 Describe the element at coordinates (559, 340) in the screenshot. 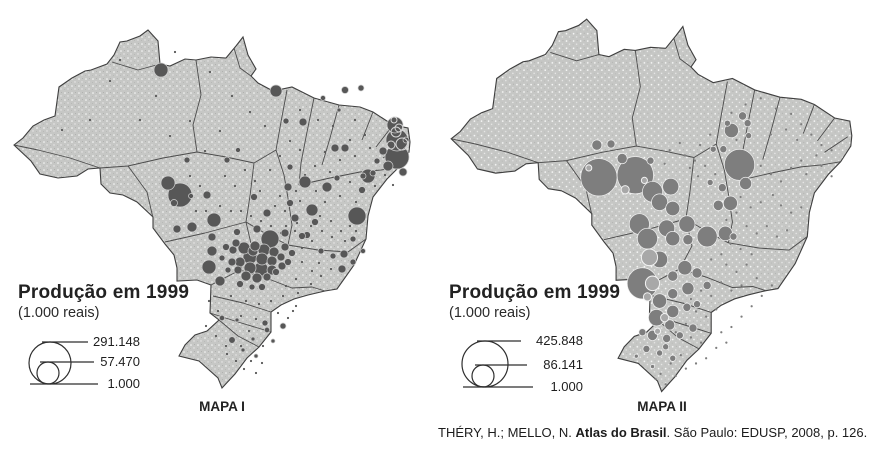

I see `legend2-max-value: 425.848` at that location.